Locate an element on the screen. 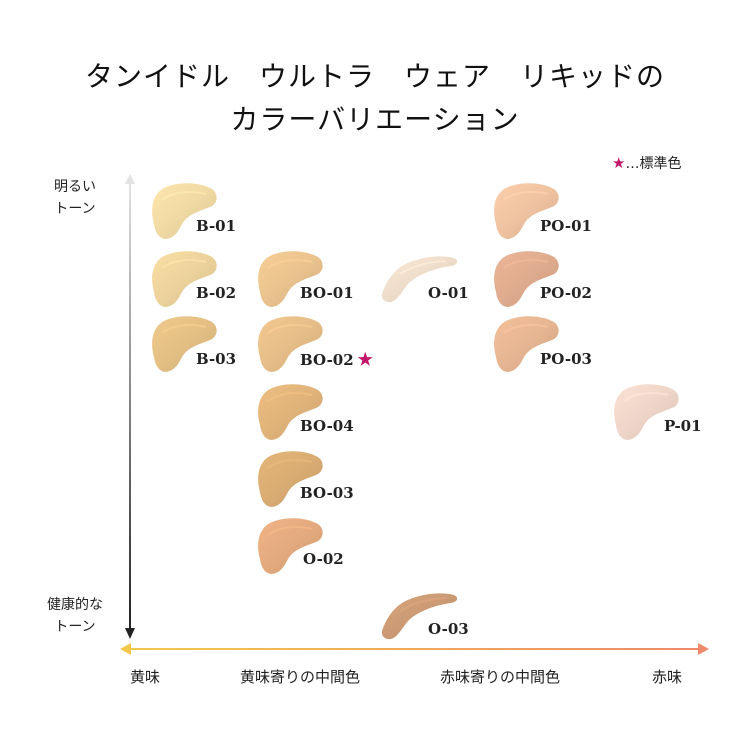 Image resolution: width=750 pixels, height=750 pixels. legend: ★…標準色 is located at coordinates (646, 163).